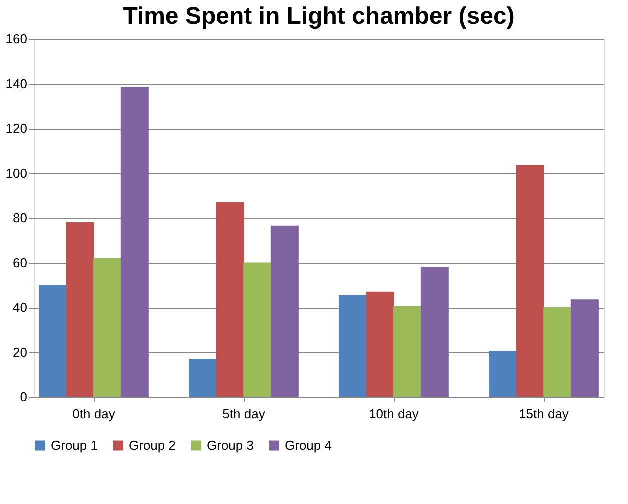 The height and width of the screenshot is (504, 628). Describe the element at coordinates (17, 39) in the screenshot. I see `y-tick-label: 160` at that location.